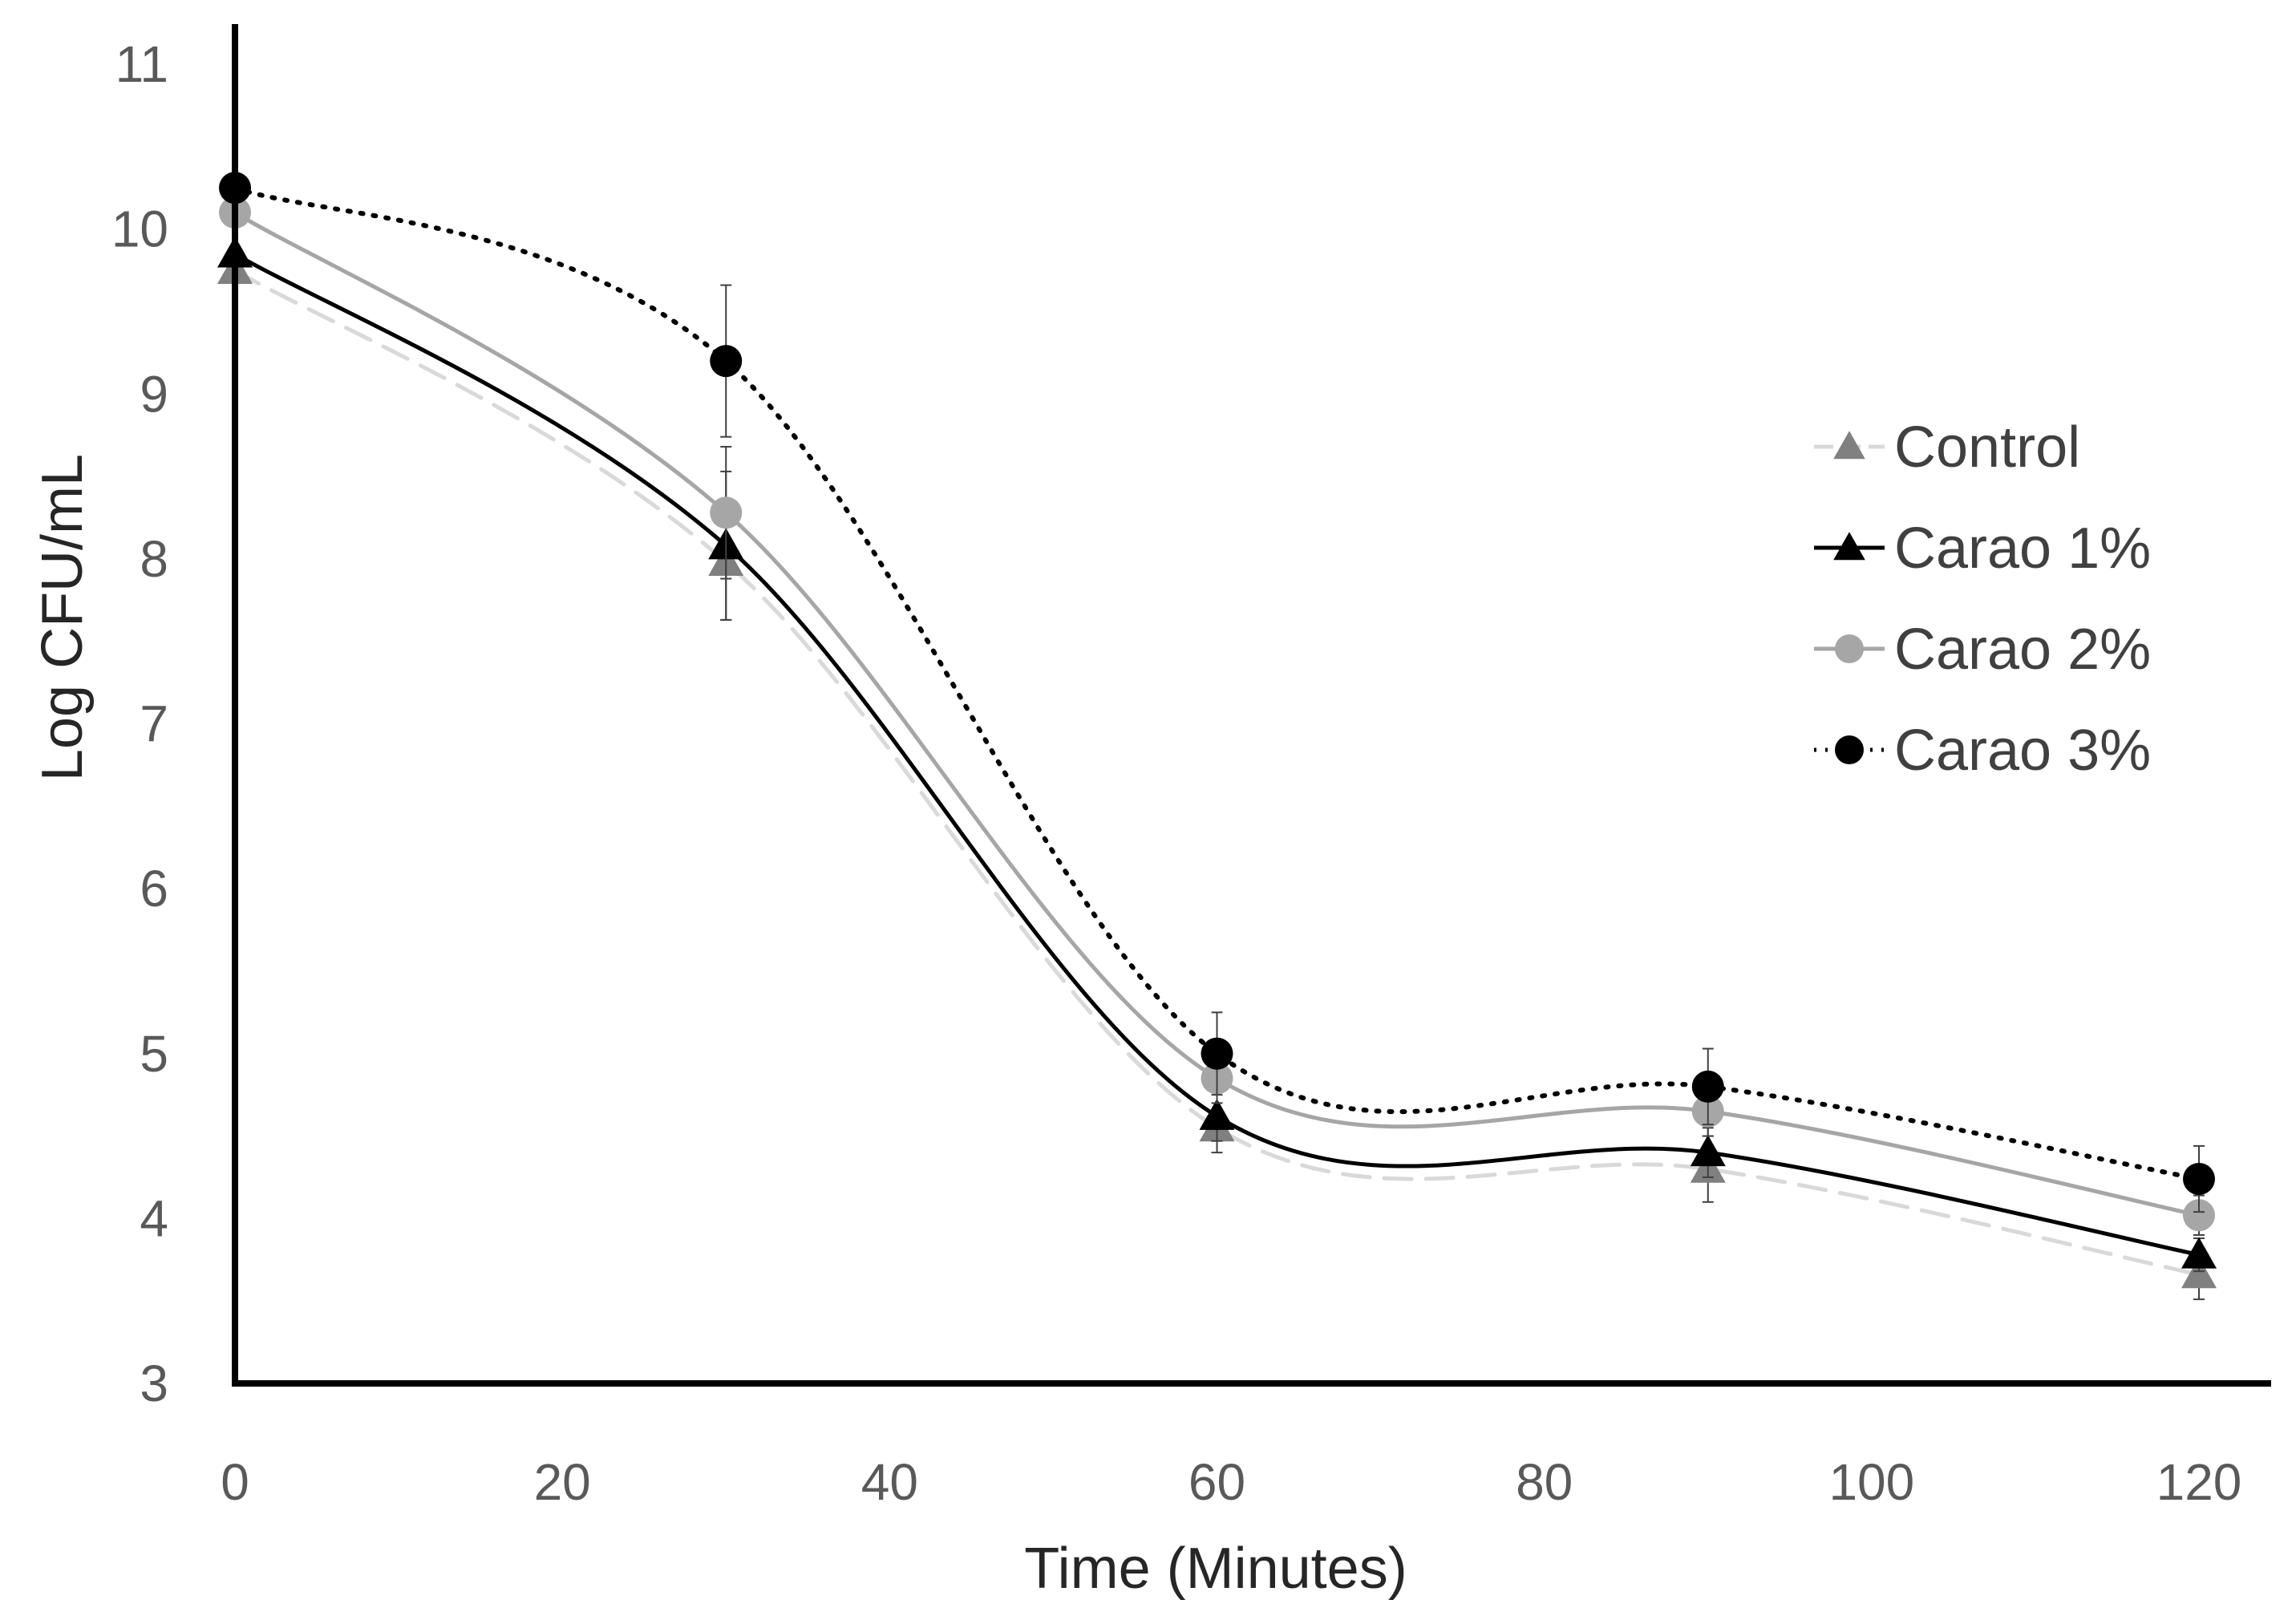  I want to click on legend-item-carao-3: Carao 3%, so click(1983, 751).